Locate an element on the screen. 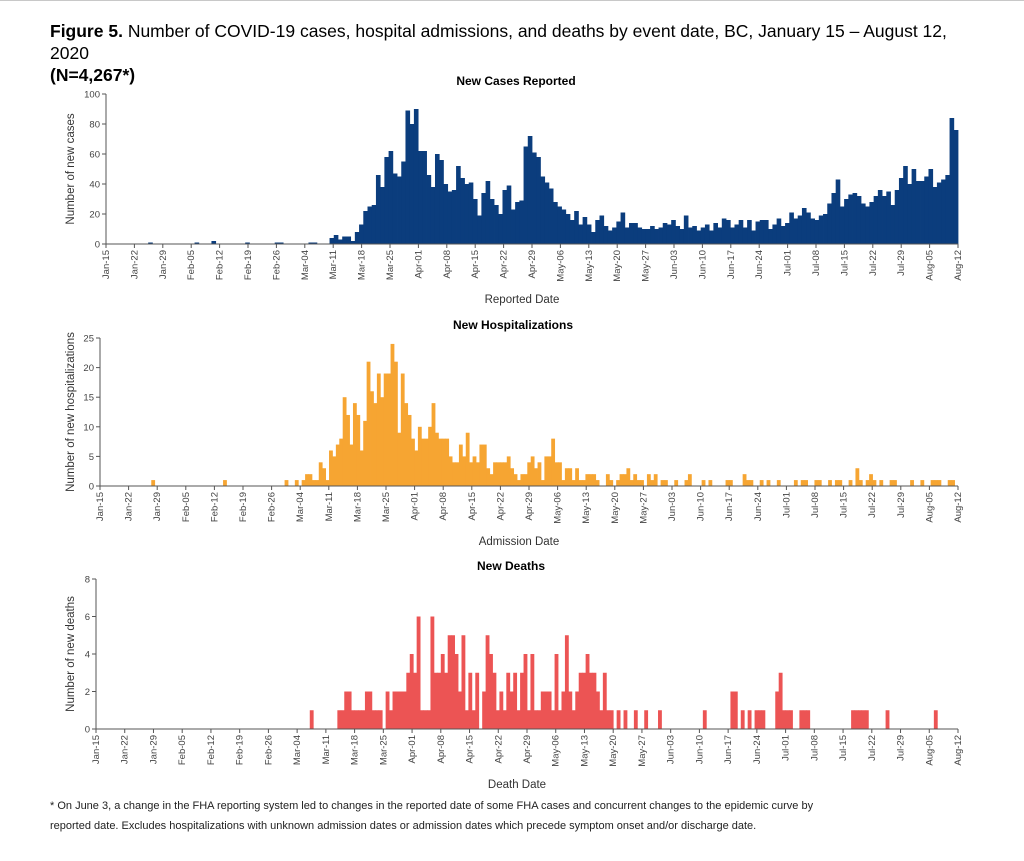 This screenshot has height=861, width=1024. x-tick-label: Jul-01 is located at coordinates (788, 263).